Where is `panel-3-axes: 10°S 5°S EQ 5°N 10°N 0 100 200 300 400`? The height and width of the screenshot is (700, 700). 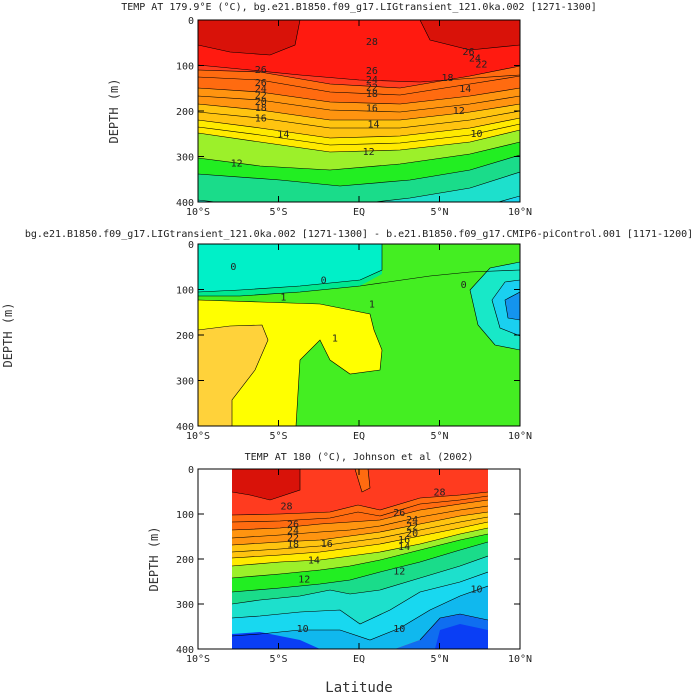 panel-3-axes: 10°S 5°S EQ 5°N 10°N 0 100 200 300 400 is located at coordinates (354, 565).